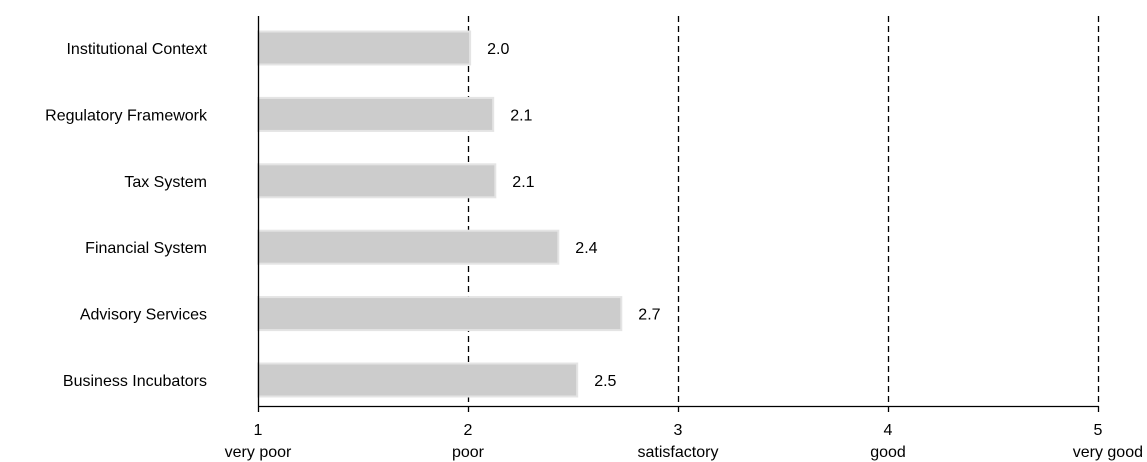  Describe the element at coordinates (258, 430) in the screenshot. I see `x-tick-label-1: 1` at that location.